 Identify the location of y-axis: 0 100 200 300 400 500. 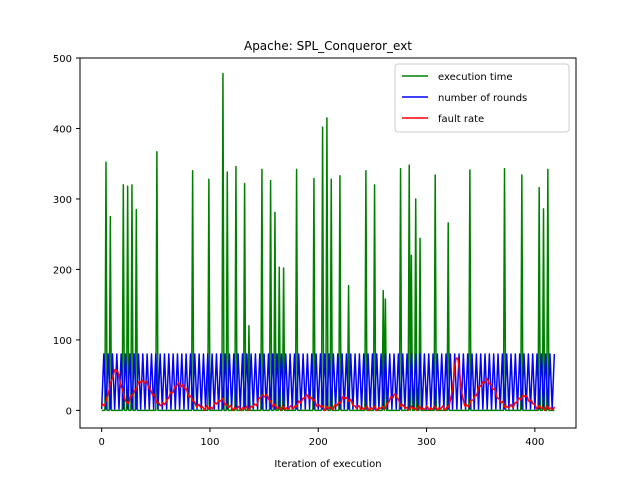
(66, 235).